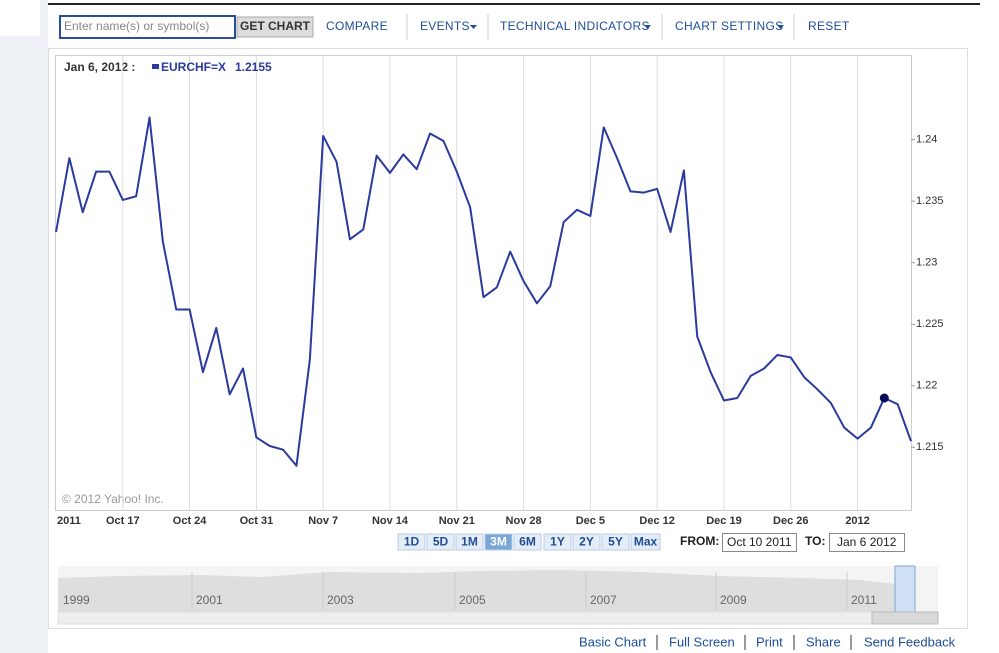  I want to click on legend-name: EURCHF=X, so click(193, 67).